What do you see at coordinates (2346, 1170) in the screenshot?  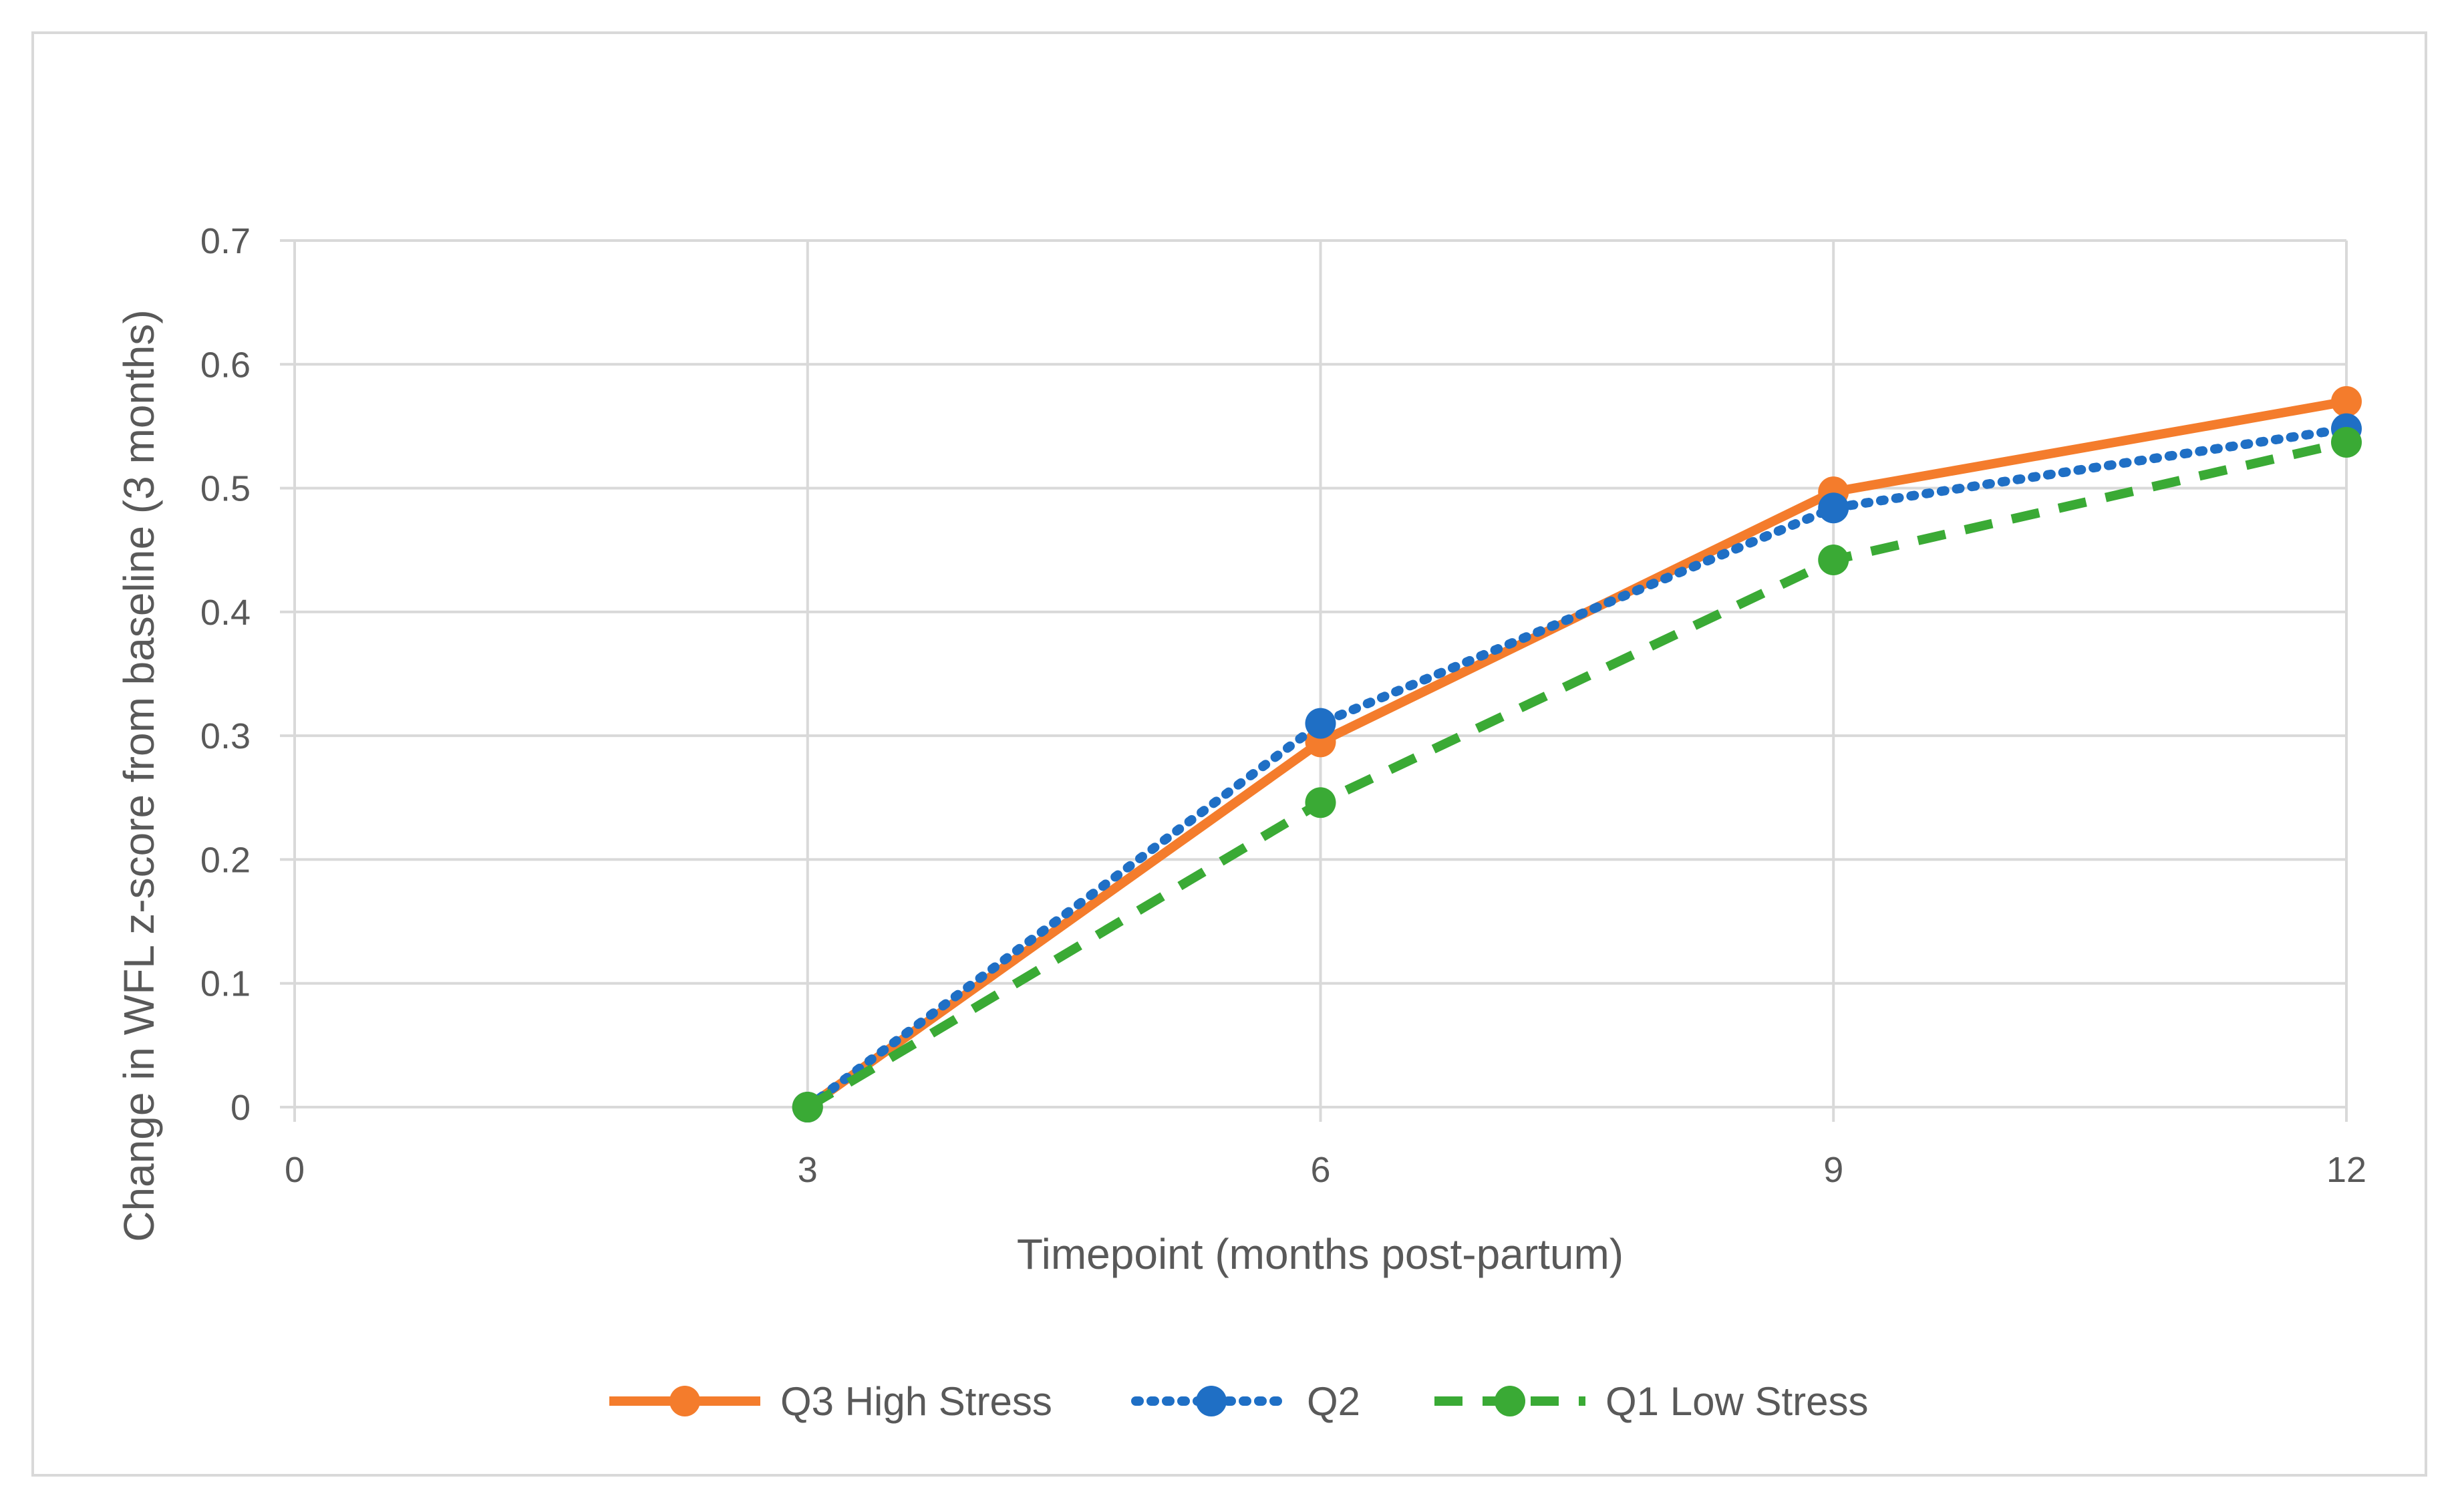 I see `x-tick-label: 12` at bounding box center [2346, 1170].